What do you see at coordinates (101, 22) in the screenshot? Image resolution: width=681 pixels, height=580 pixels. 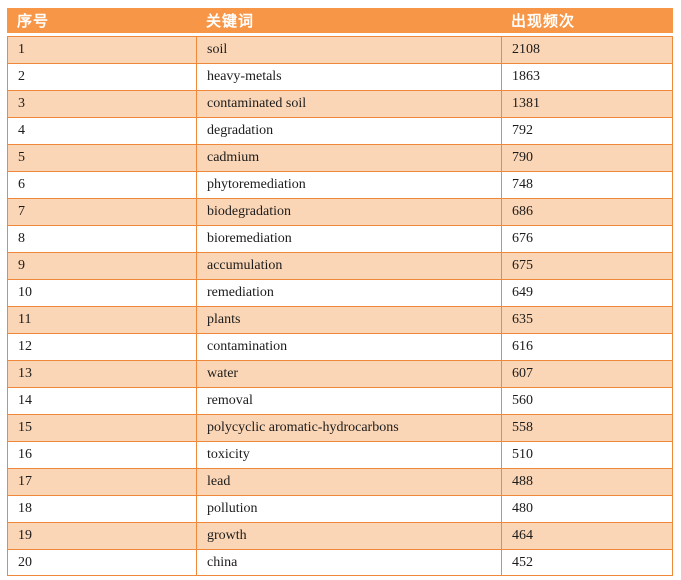 I see `header-cell-no: 序号` at bounding box center [101, 22].